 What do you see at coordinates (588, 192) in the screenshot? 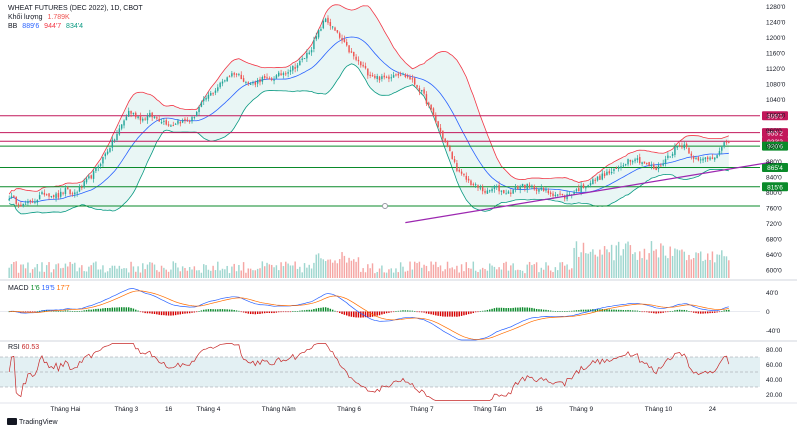
I see `trendline` at bounding box center [588, 192].